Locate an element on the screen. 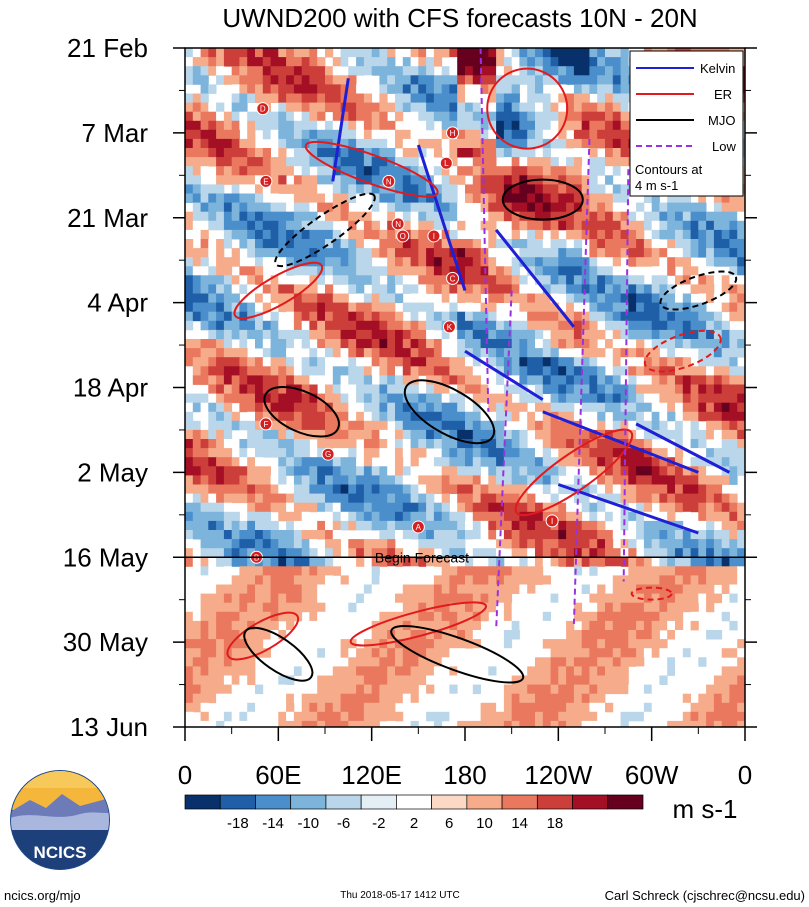 This screenshot has width=809, height=907. storm-letter: E is located at coordinates (265, 181).